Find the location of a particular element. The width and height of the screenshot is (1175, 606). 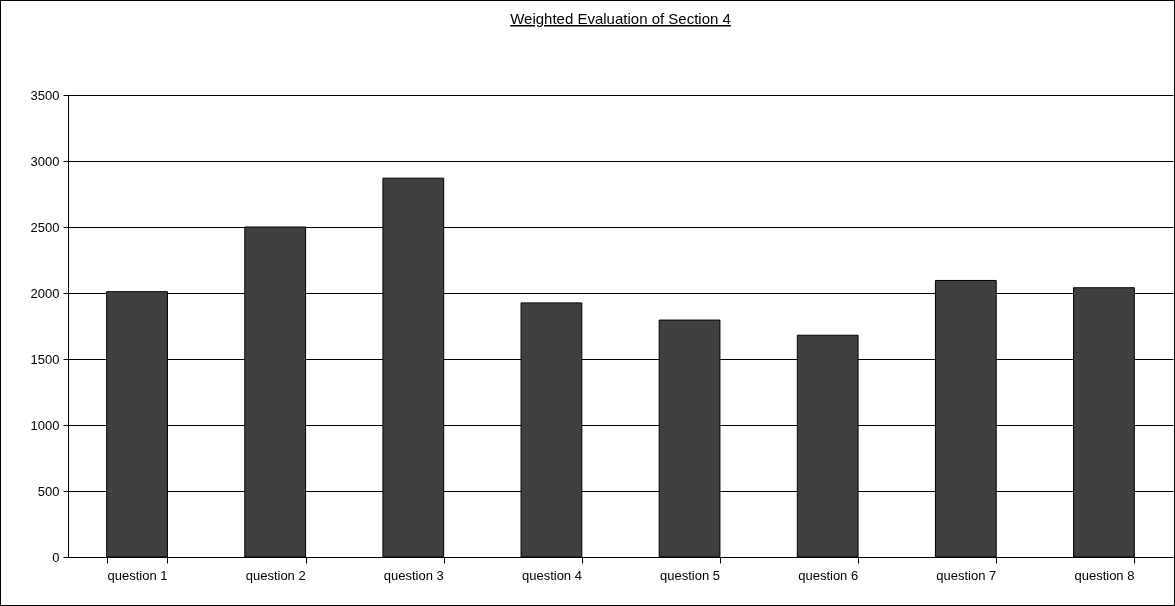

x-tick-label: question 1 is located at coordinates (137, 575).